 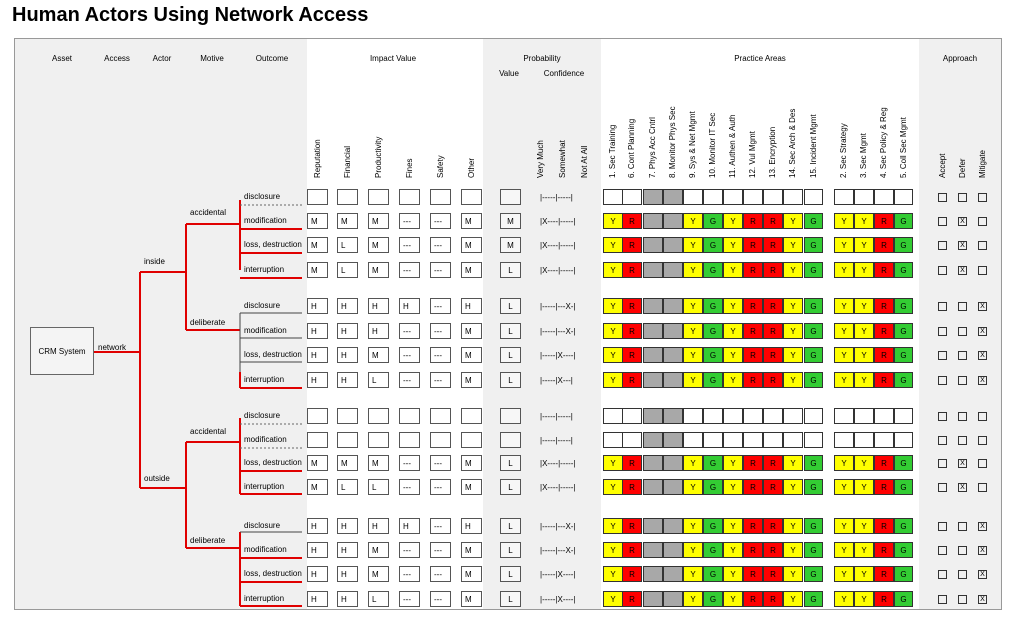 What do you see at coordinates (558, 270) in the screenshot?
I see `confidence-scale: |X----|-----|` at bounding box center [558, 270].